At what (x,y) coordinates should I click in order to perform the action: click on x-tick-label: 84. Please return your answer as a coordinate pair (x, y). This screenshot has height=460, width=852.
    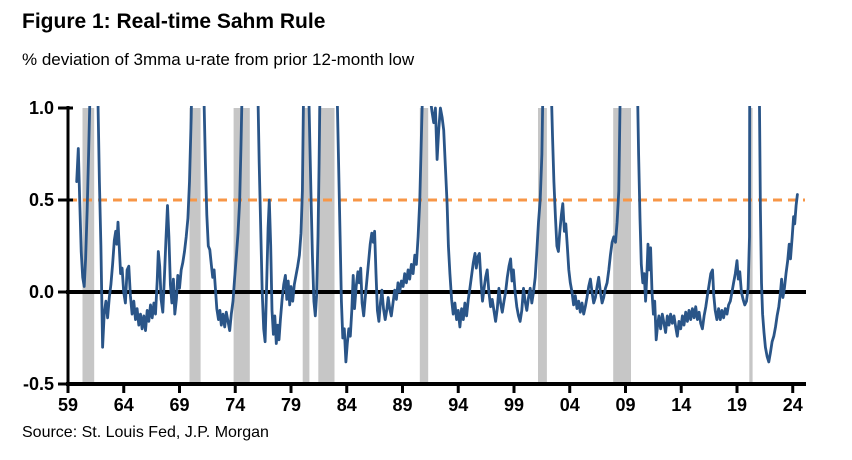
    Looking at the image, I should click on (347, 405).